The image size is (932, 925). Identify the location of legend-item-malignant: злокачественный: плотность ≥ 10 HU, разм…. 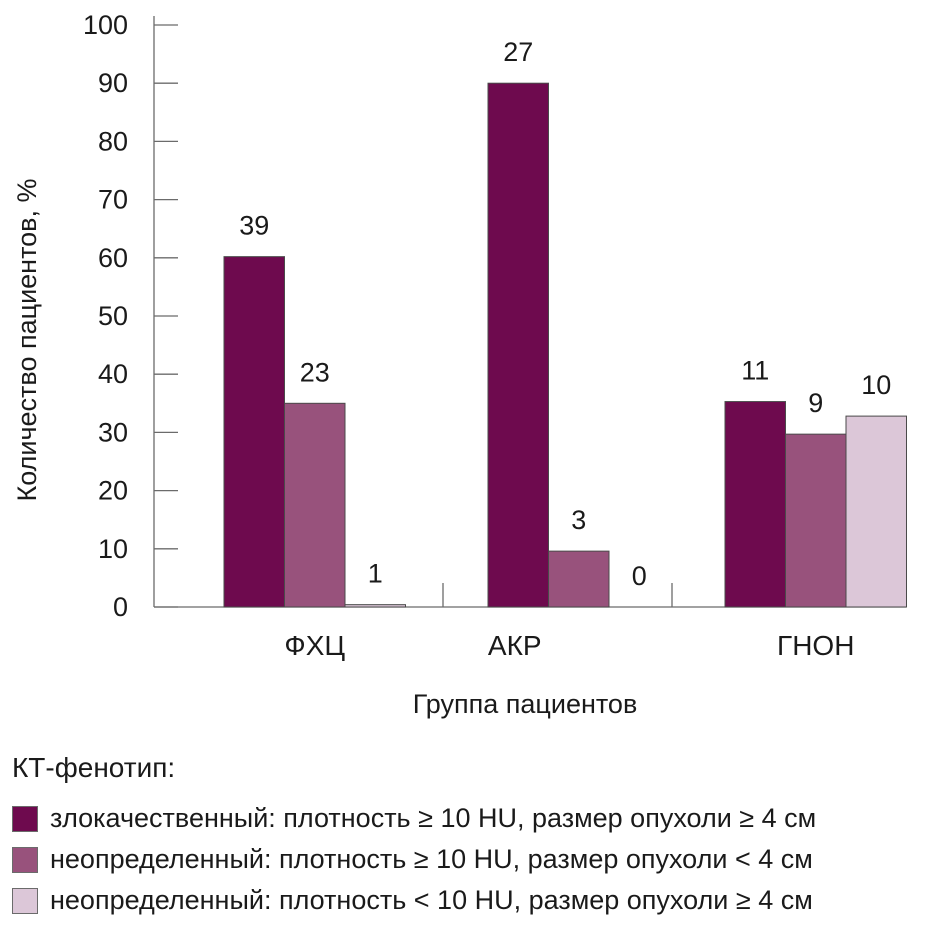
(469, 818).